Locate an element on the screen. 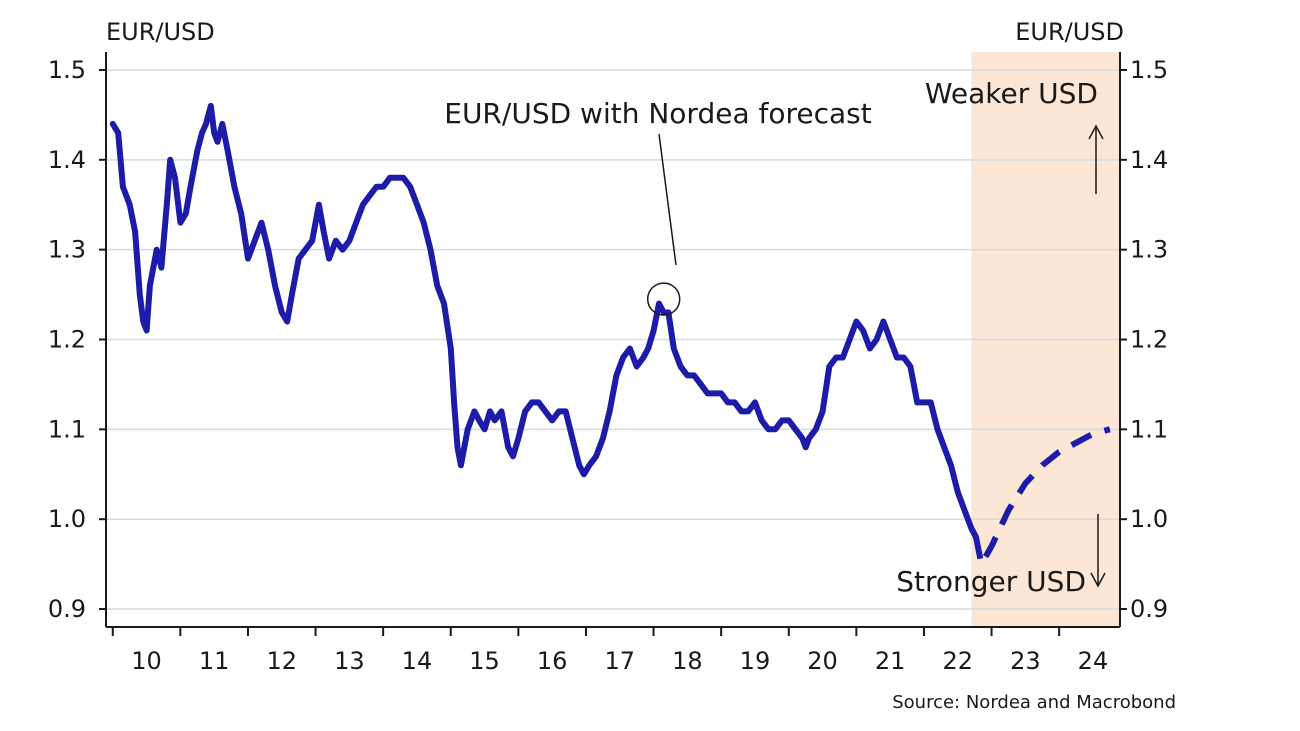 Image resolution: width=1300 pixels, height=731 pixels. x-tick-label-13: 23 is located at coordinates (1025, 661).